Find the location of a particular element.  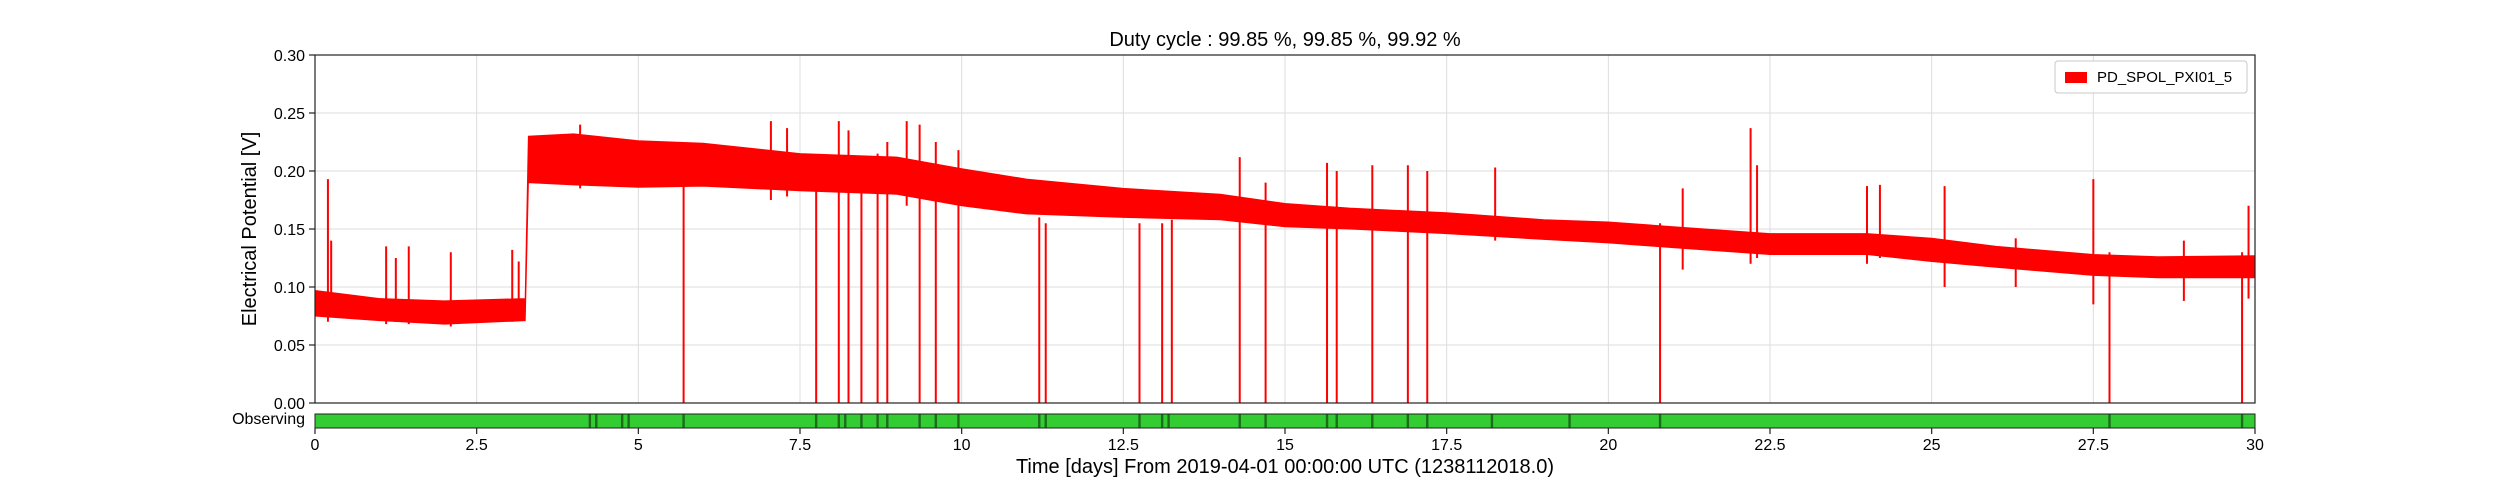

x-tick-label-11: 27.5 is located at coordinates (2093, 445).